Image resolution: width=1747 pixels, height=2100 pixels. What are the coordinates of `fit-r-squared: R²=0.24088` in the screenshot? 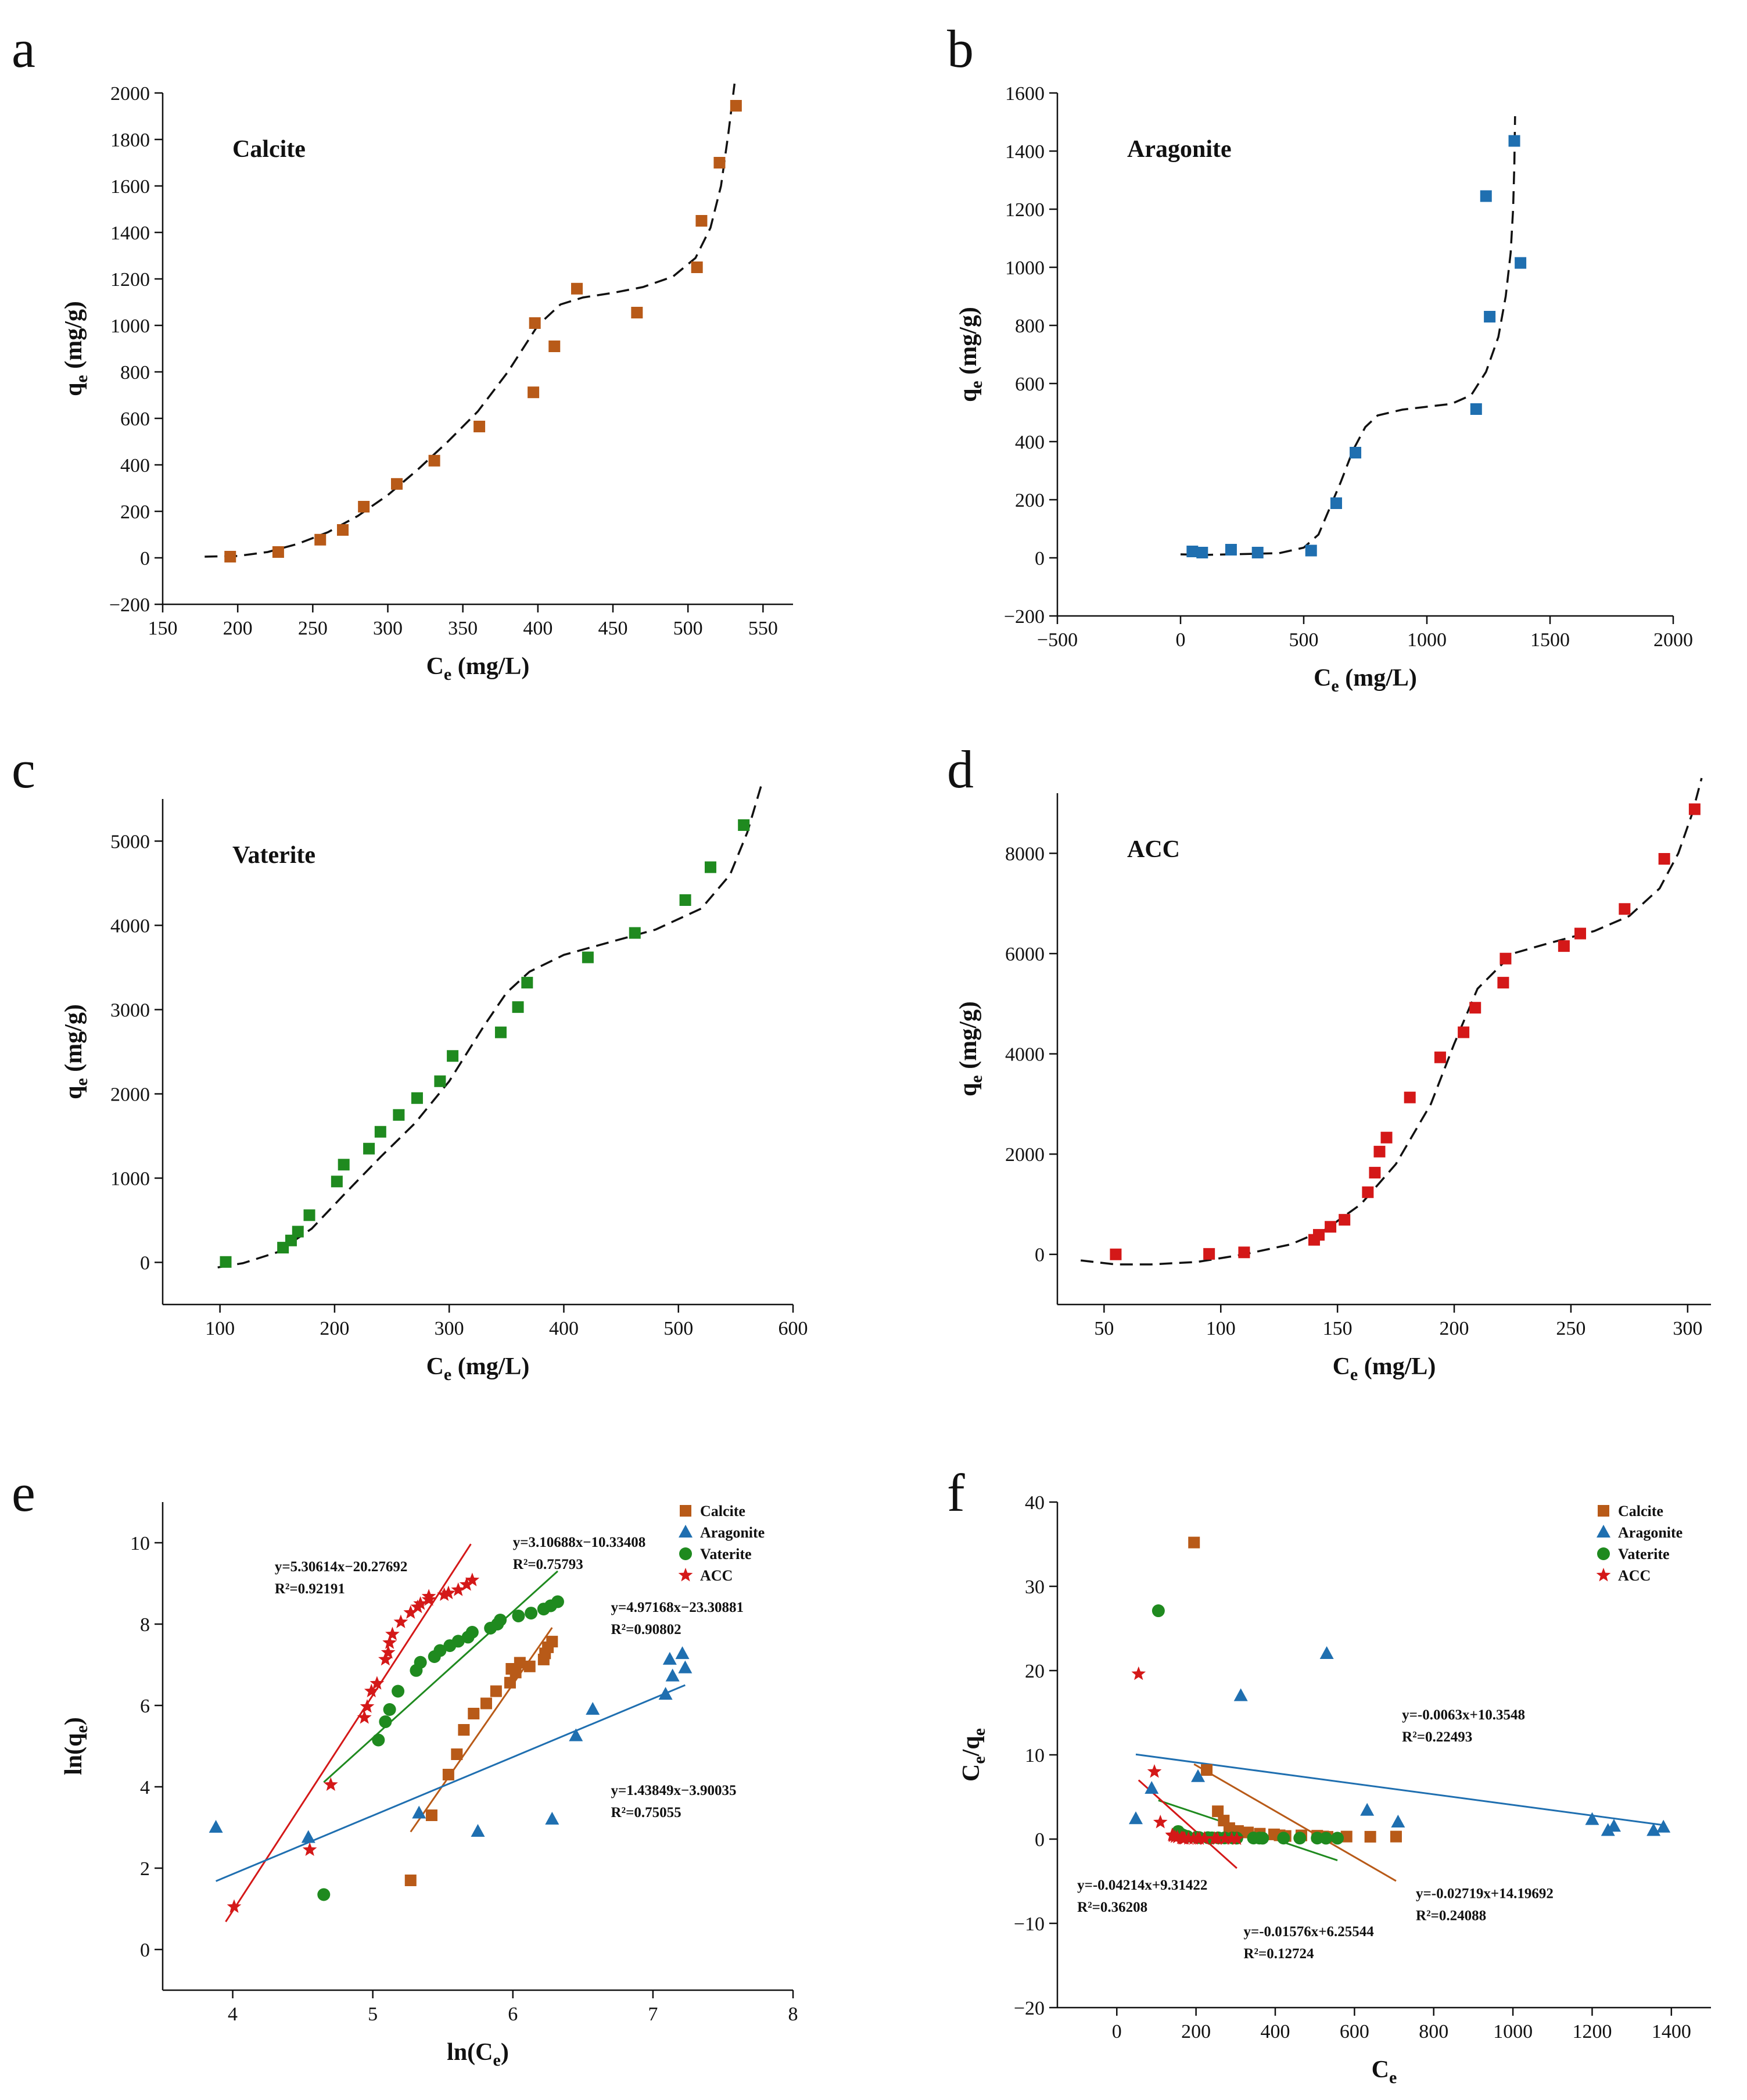 It's located at (1451, 1916).